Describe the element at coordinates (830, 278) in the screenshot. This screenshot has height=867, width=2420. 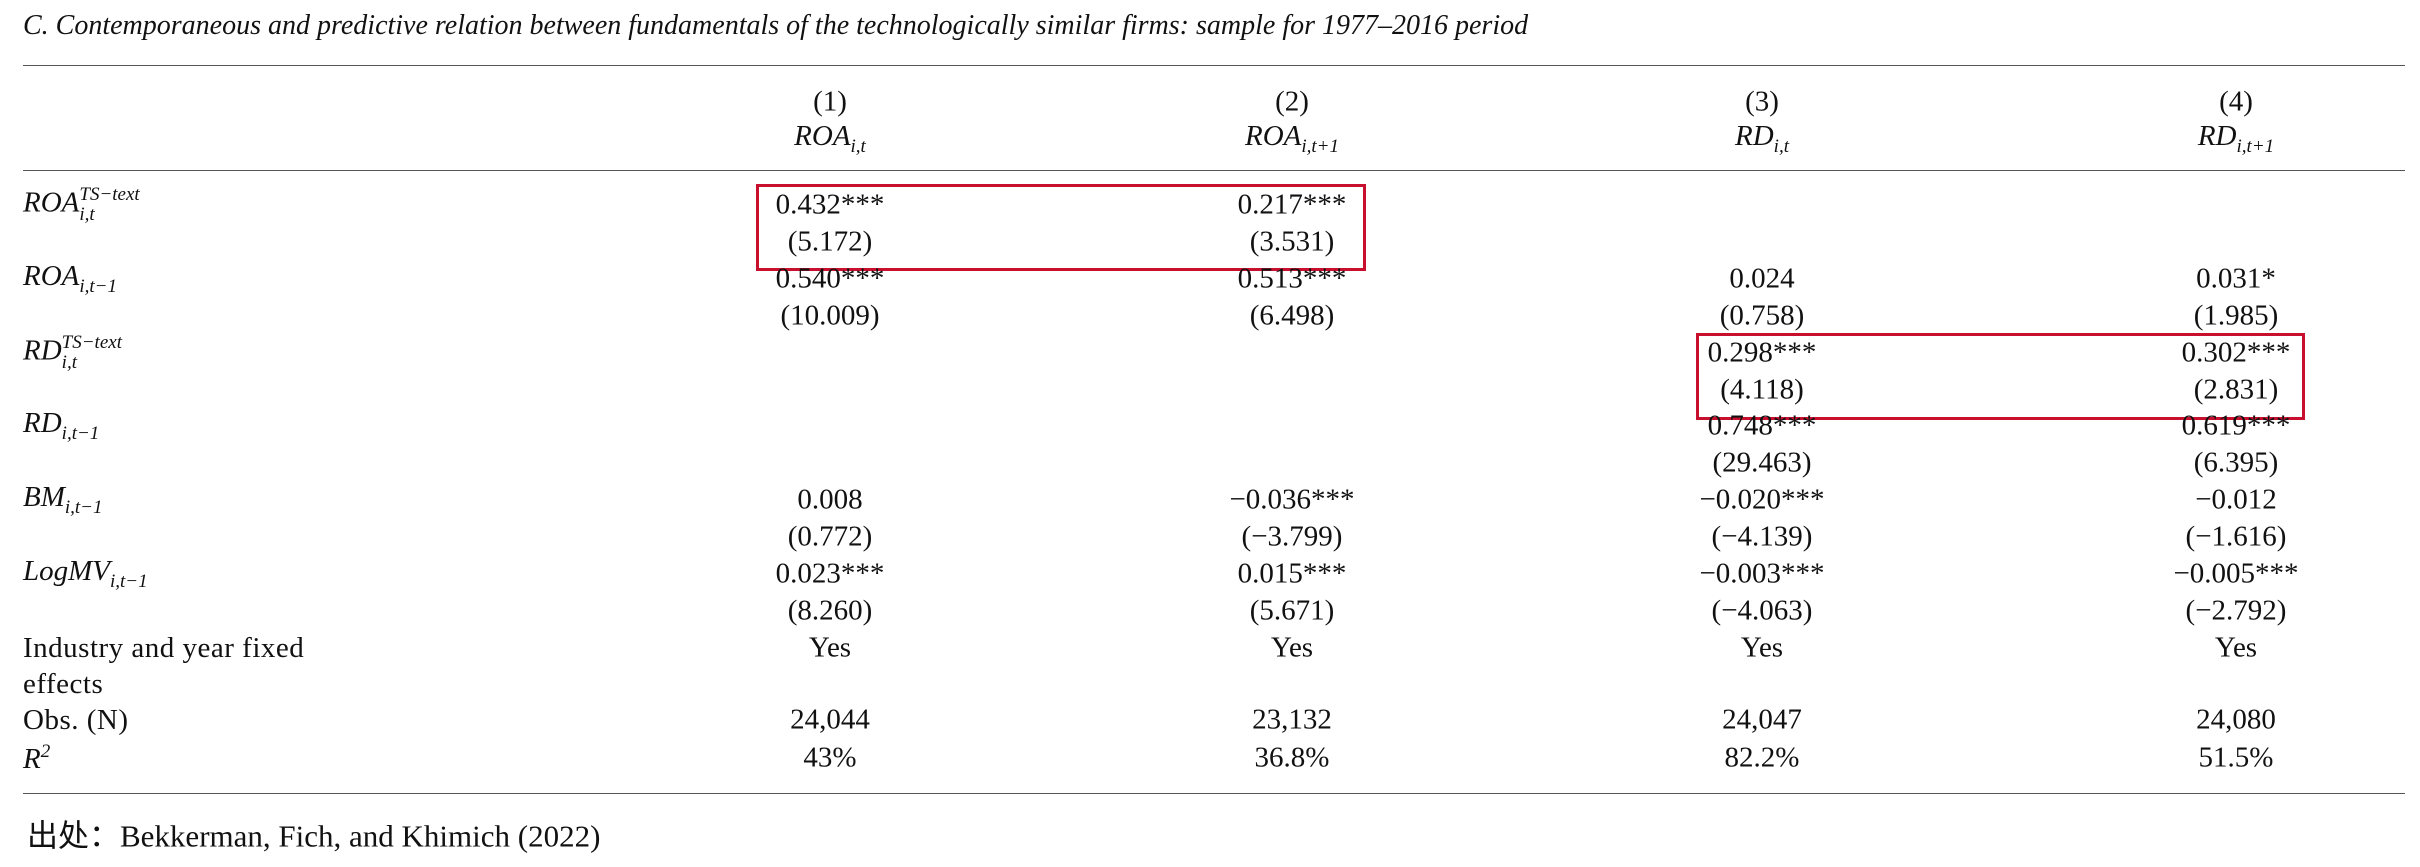
I see `coefficient: 0.540***` at that location.